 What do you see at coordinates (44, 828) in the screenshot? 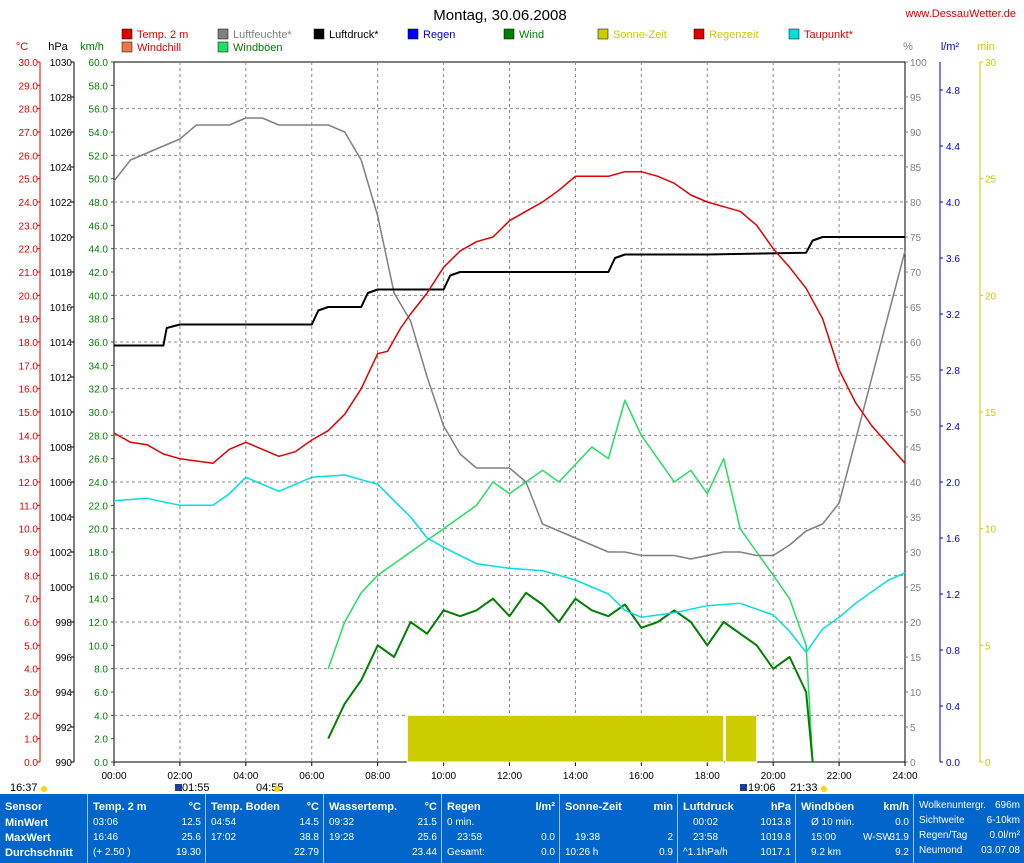
I see `stats-sensor: Sensor MinWert MaxWert Durchschnitt` at bounding box center [44, 828].